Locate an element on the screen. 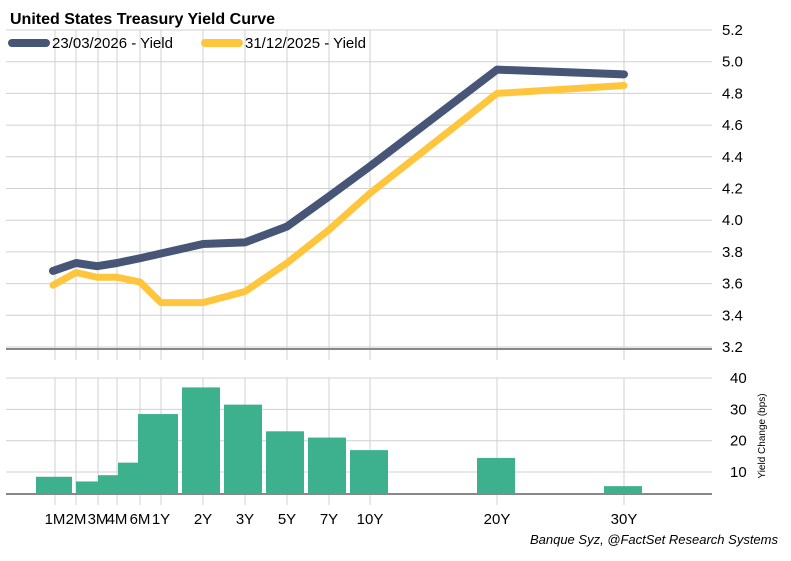 The height and width of the screenshot is (561, 791). bar-1Y is located at coordinates (201, 440).